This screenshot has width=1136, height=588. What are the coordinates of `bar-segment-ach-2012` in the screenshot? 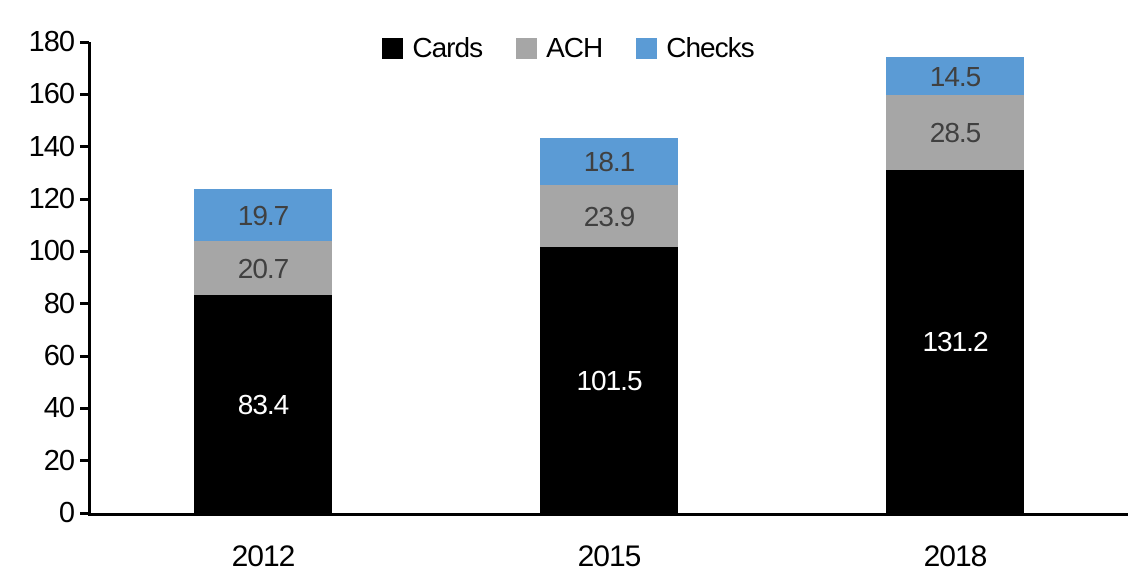 It's located at (263, 267).